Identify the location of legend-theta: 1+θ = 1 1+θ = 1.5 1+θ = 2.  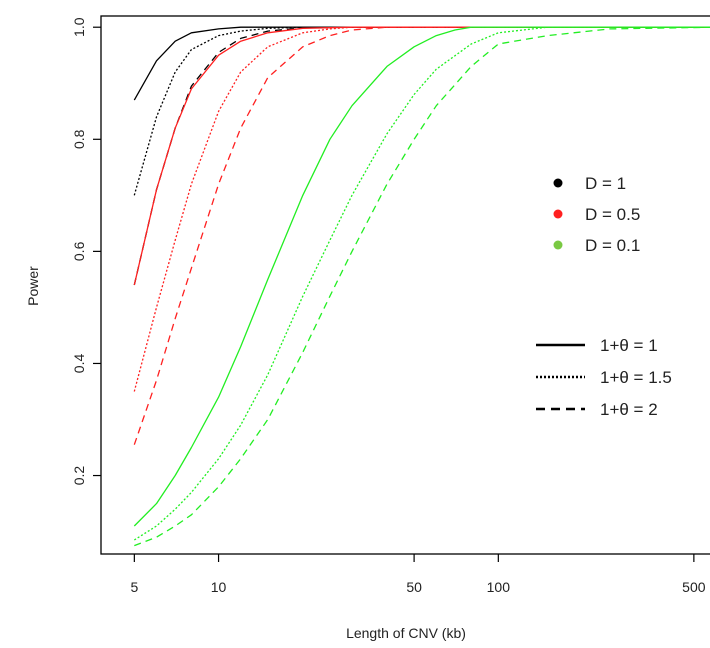
(604, 377).